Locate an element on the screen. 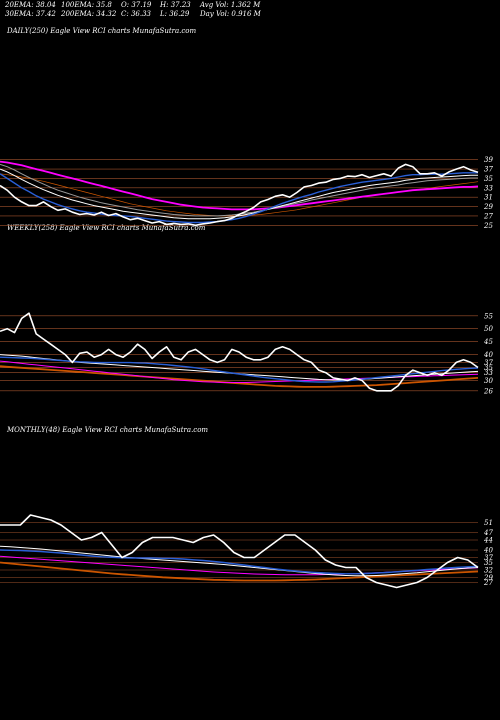  monthly-tick-label-6: 32 is located at coordinates (488, 571).